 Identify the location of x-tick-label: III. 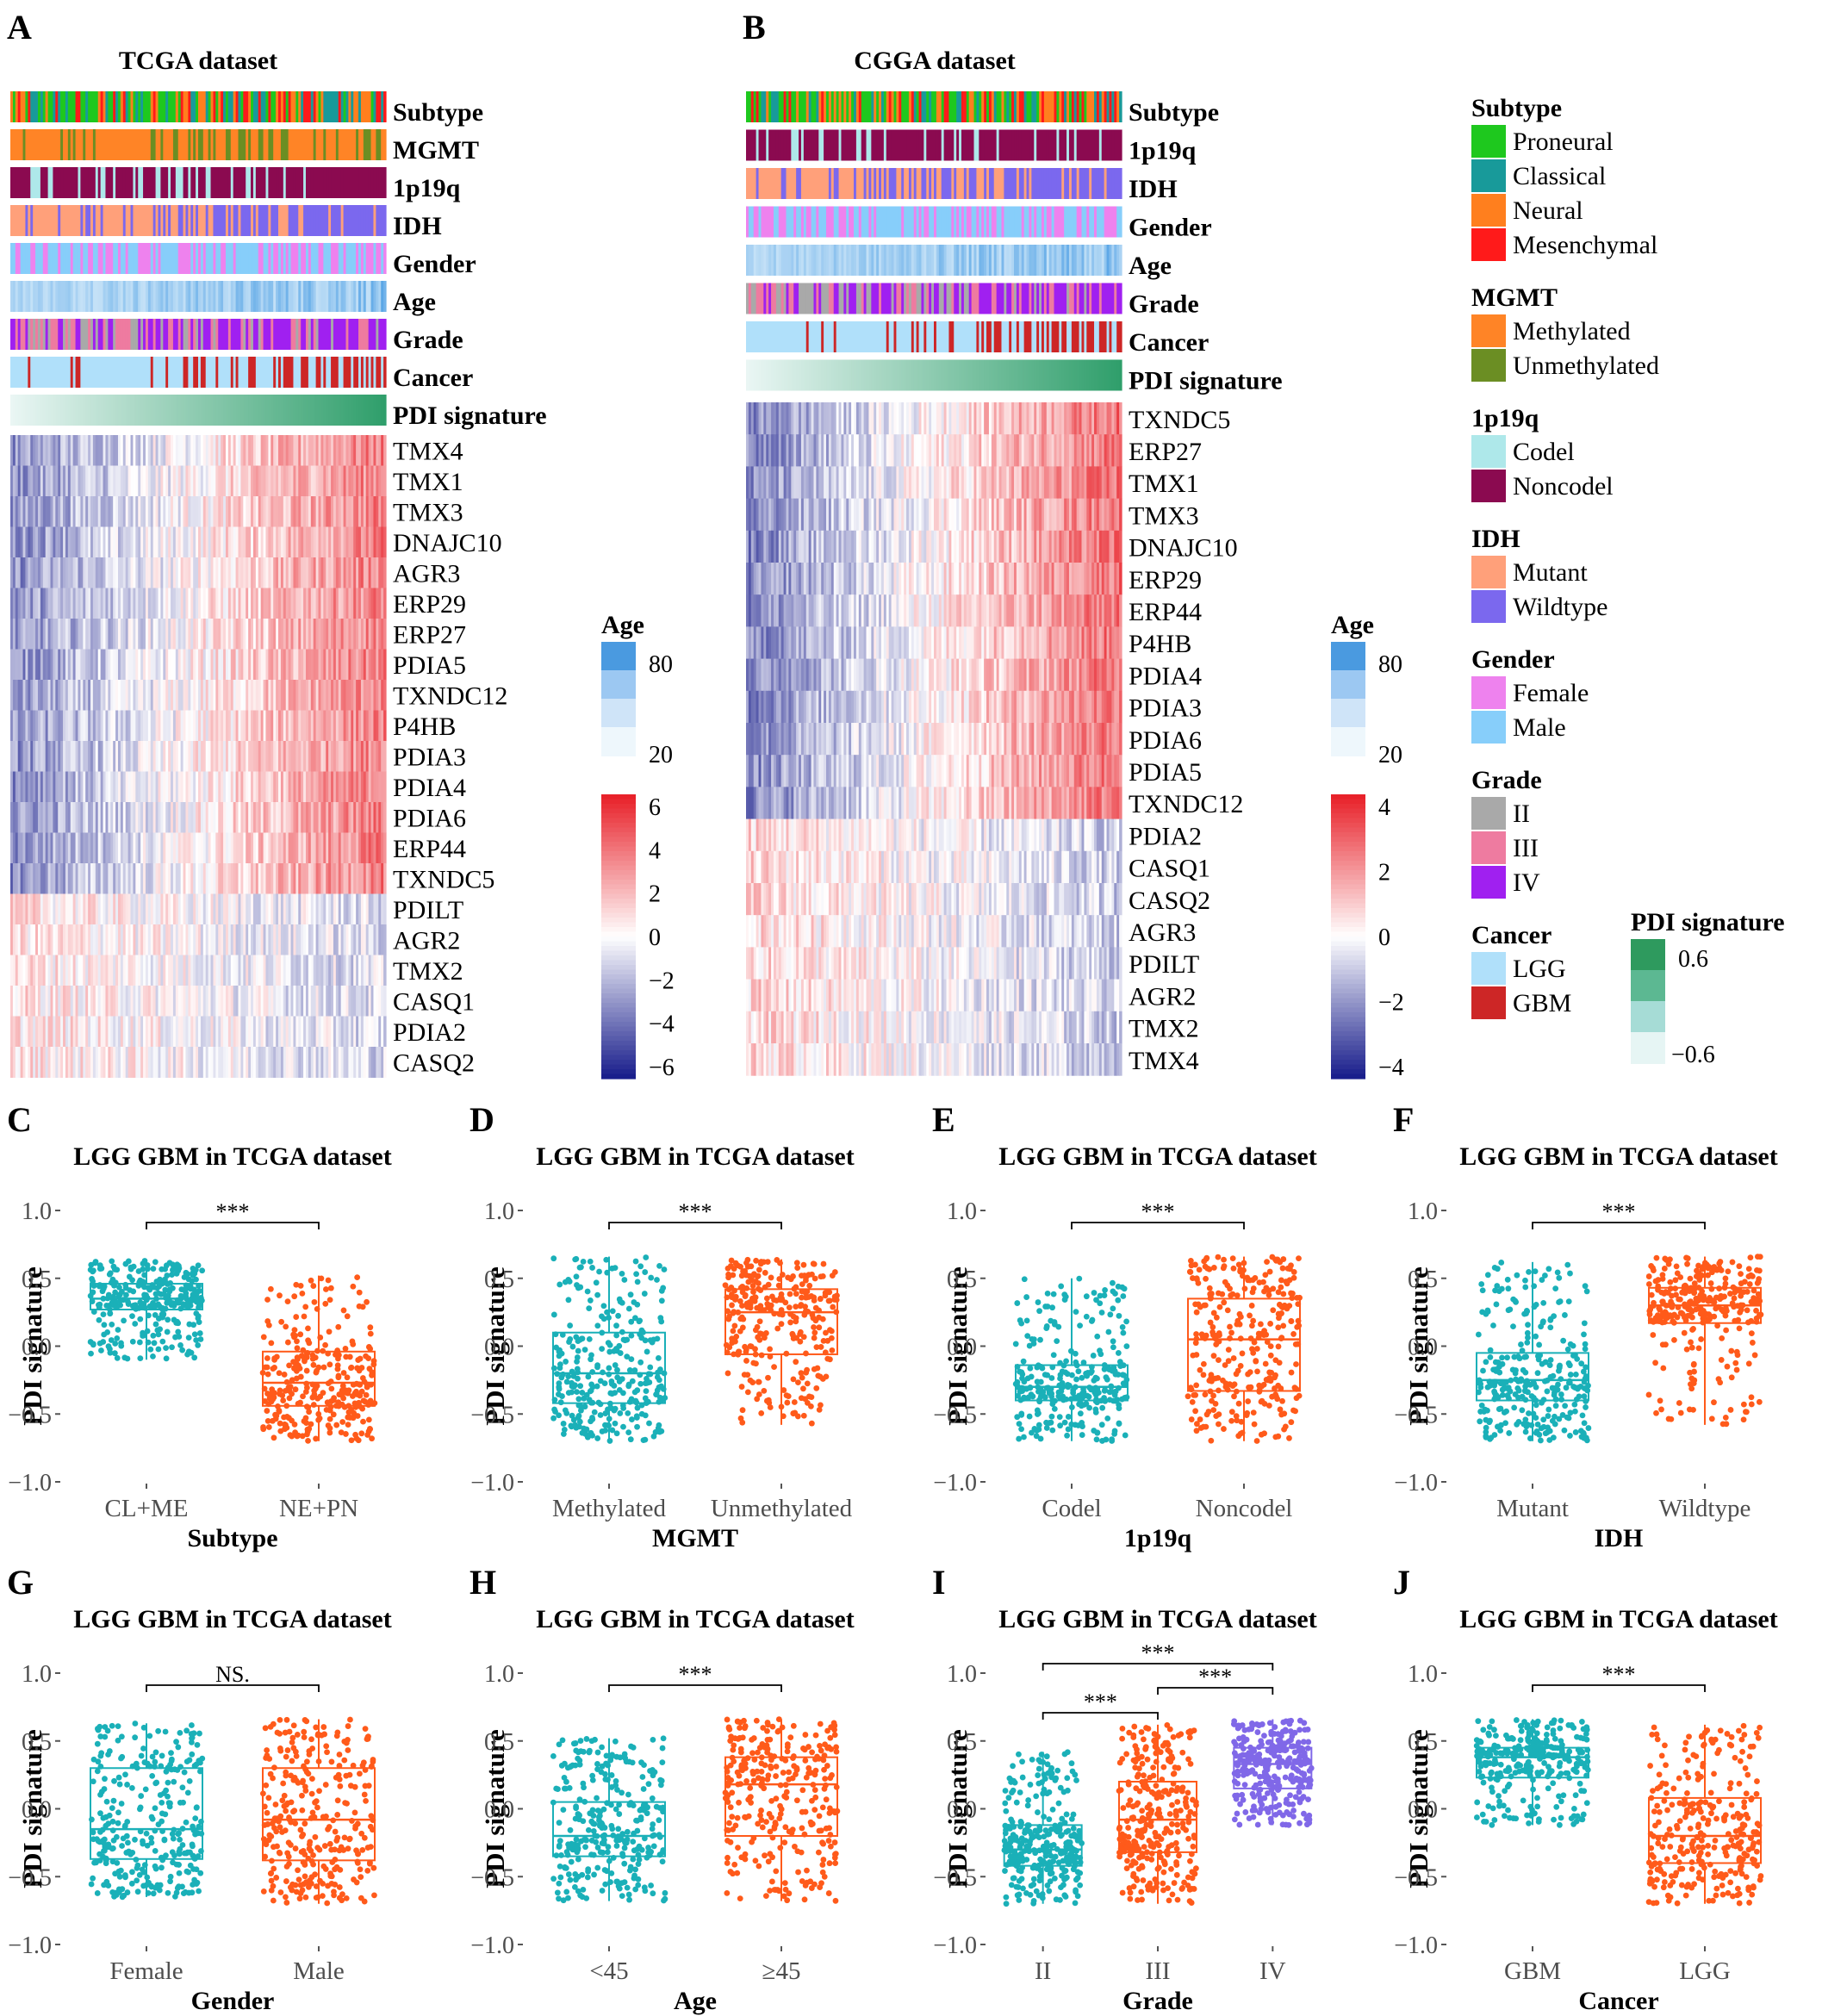
(1158, 1971).